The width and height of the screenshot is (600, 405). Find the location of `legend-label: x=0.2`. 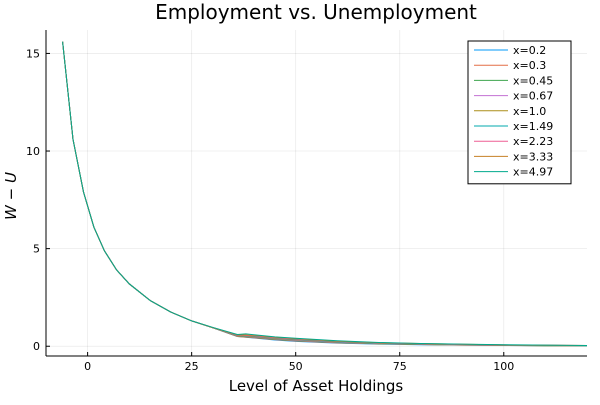

legend-label: x=0.2 is located at coordinates (529, 50).